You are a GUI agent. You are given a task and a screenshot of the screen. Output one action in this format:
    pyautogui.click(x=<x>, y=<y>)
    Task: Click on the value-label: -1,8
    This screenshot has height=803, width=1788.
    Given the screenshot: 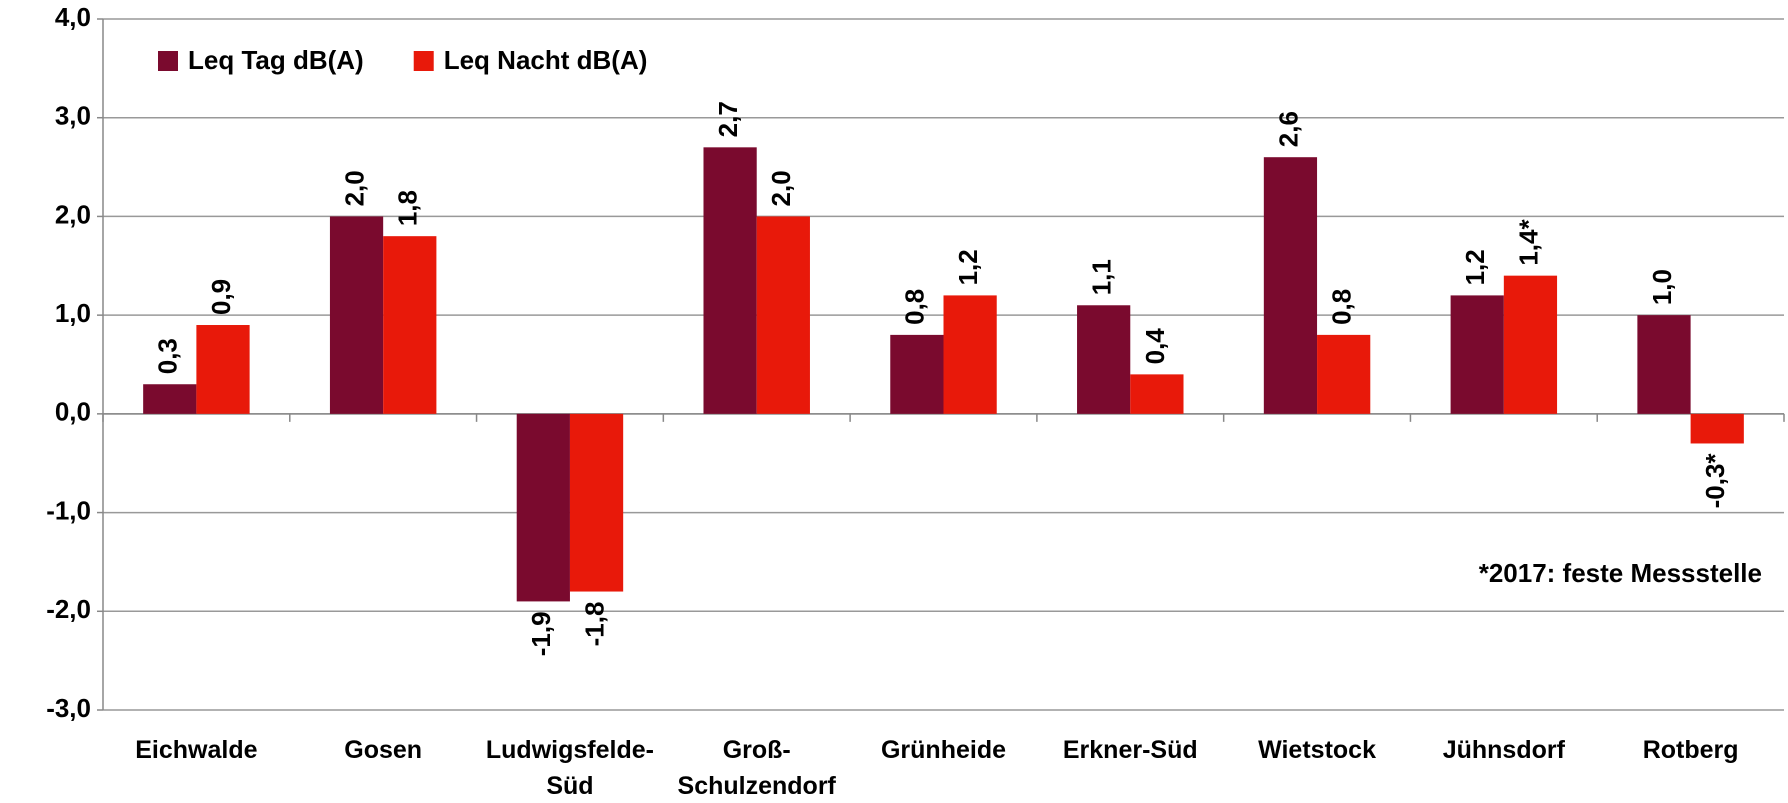 What is the action you would take?
    pyautogui.click(x=594, y=624)
    